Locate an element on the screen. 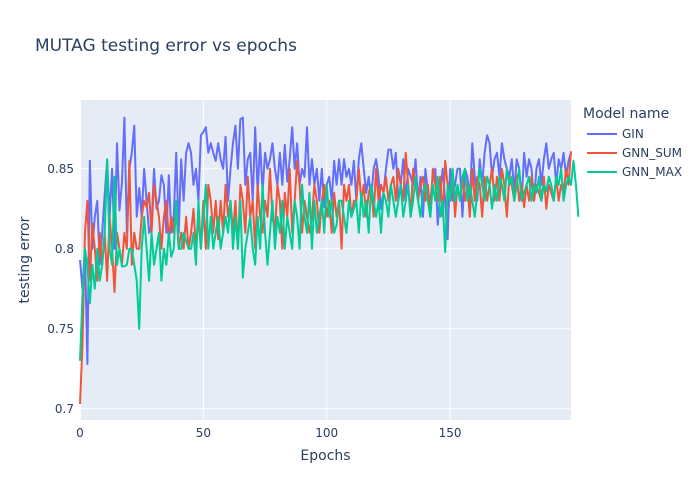 This screenshot has width=700, height=500. y-axis-ticks: 0.7 0.75 0.8 0.85 is located at coordinates (60, 289).